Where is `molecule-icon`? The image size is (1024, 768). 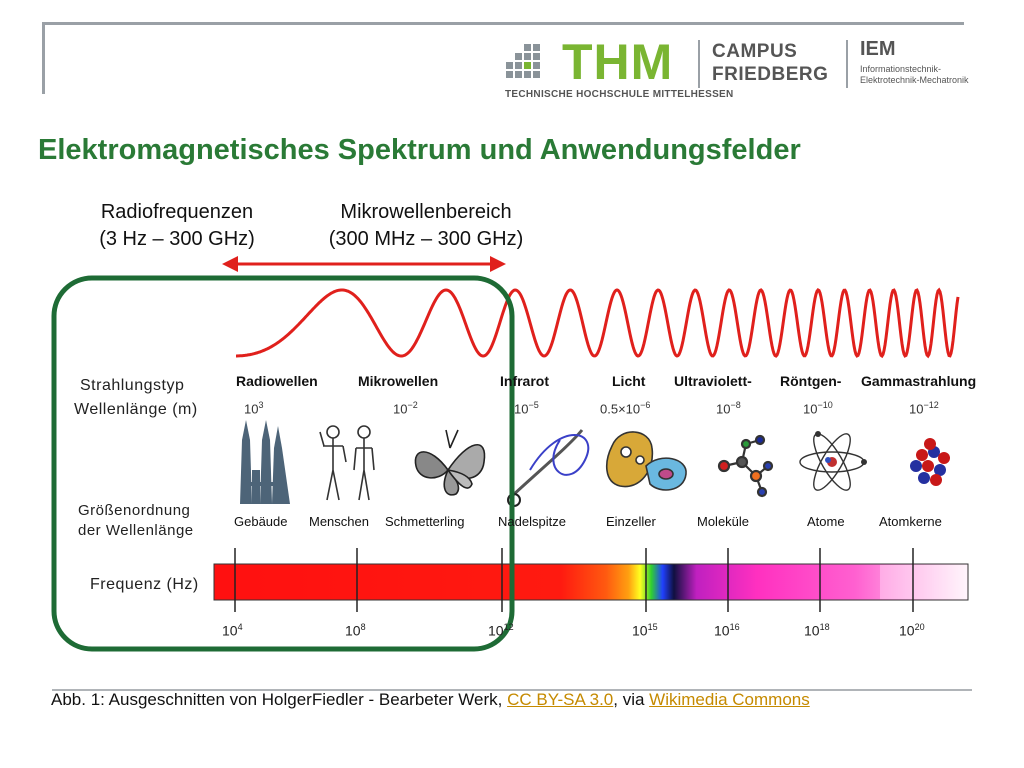
molecule-icon is located at coordinates (745, 466).